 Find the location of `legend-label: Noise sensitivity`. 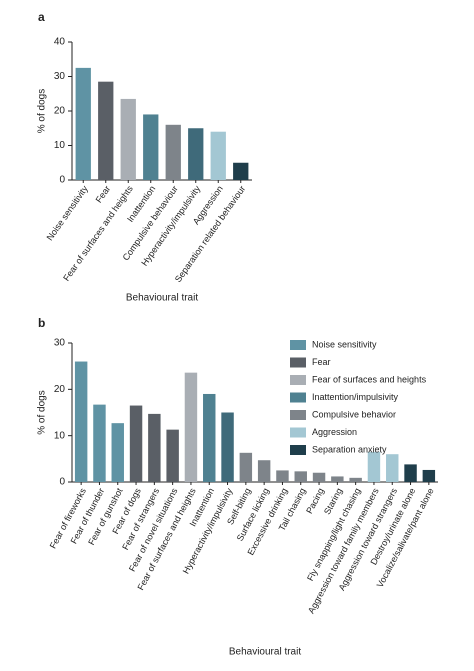

legend-label: Noise sensitivity is located at coordinates (344, 344).